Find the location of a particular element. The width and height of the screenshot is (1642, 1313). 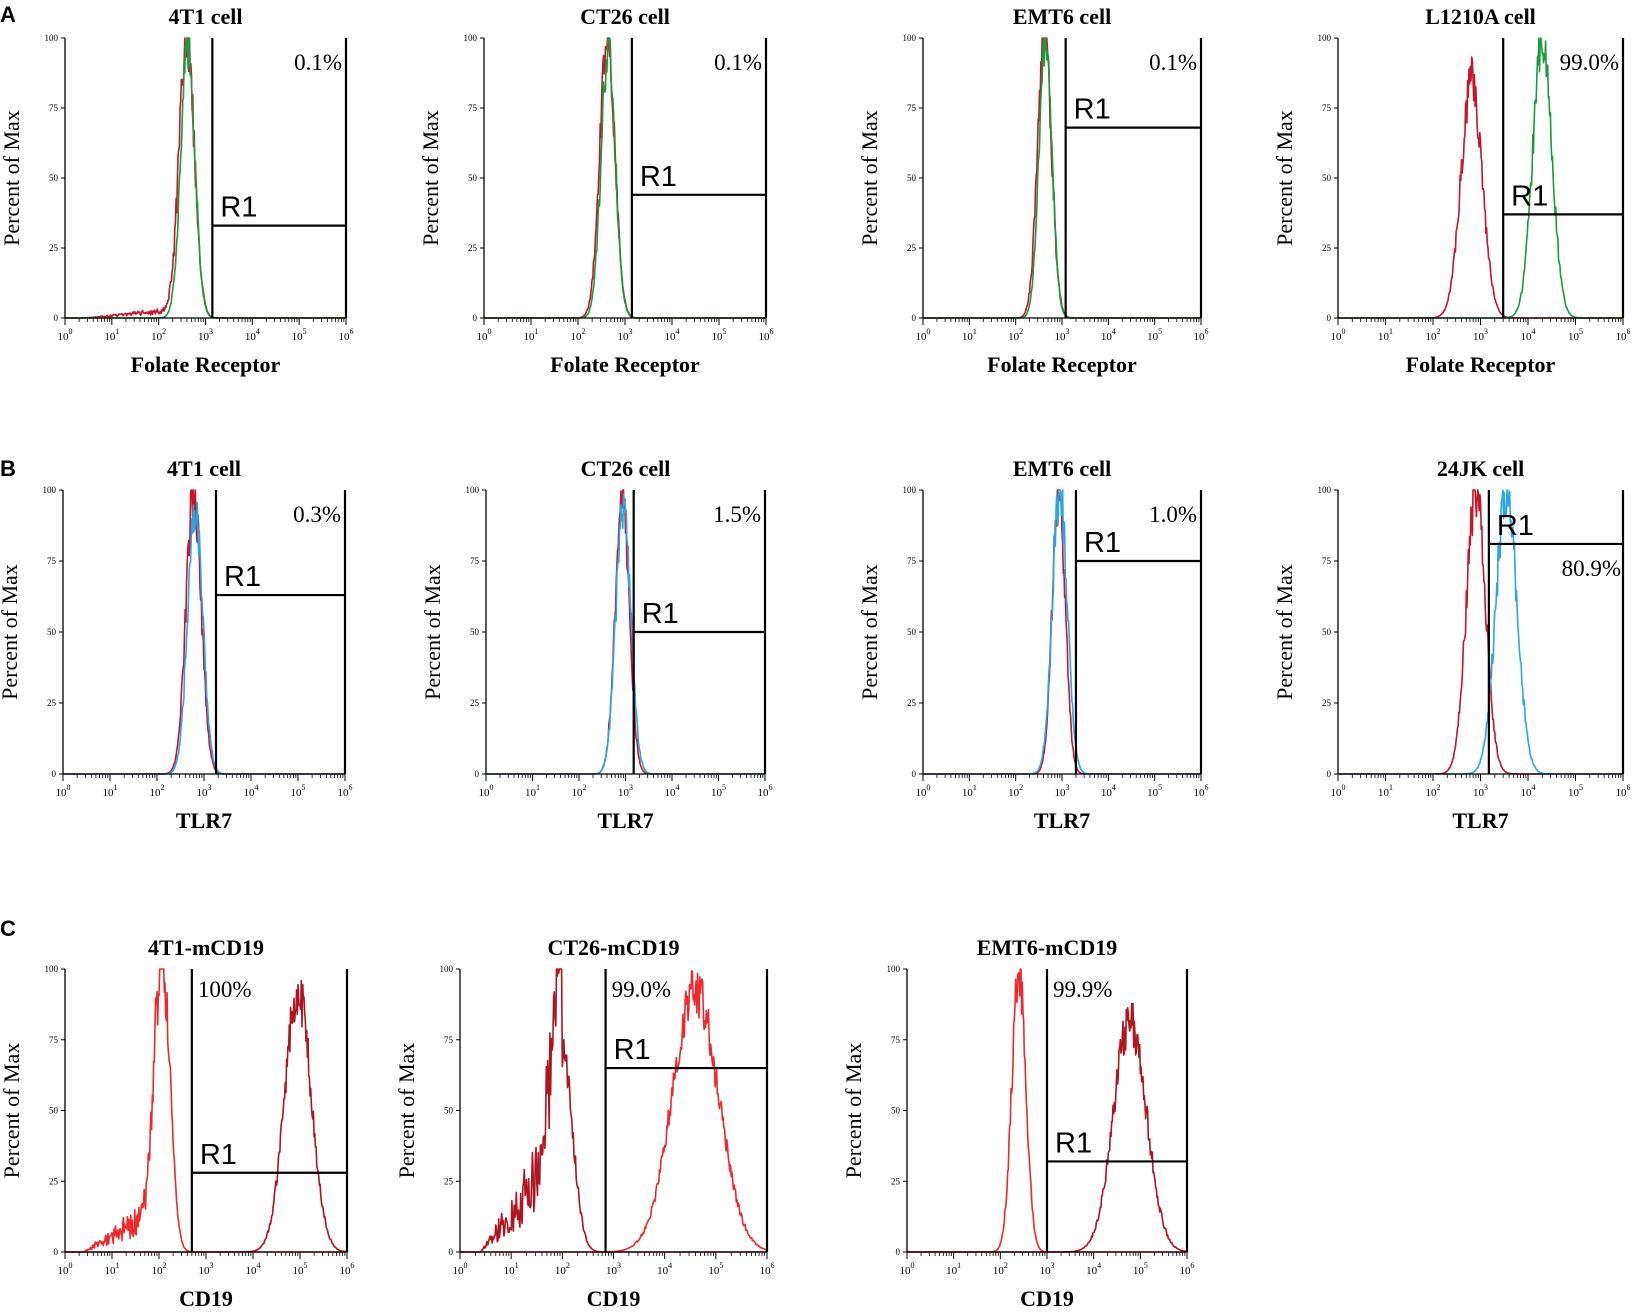

y-tick-label: 75 is located at coordinates (54, 108).